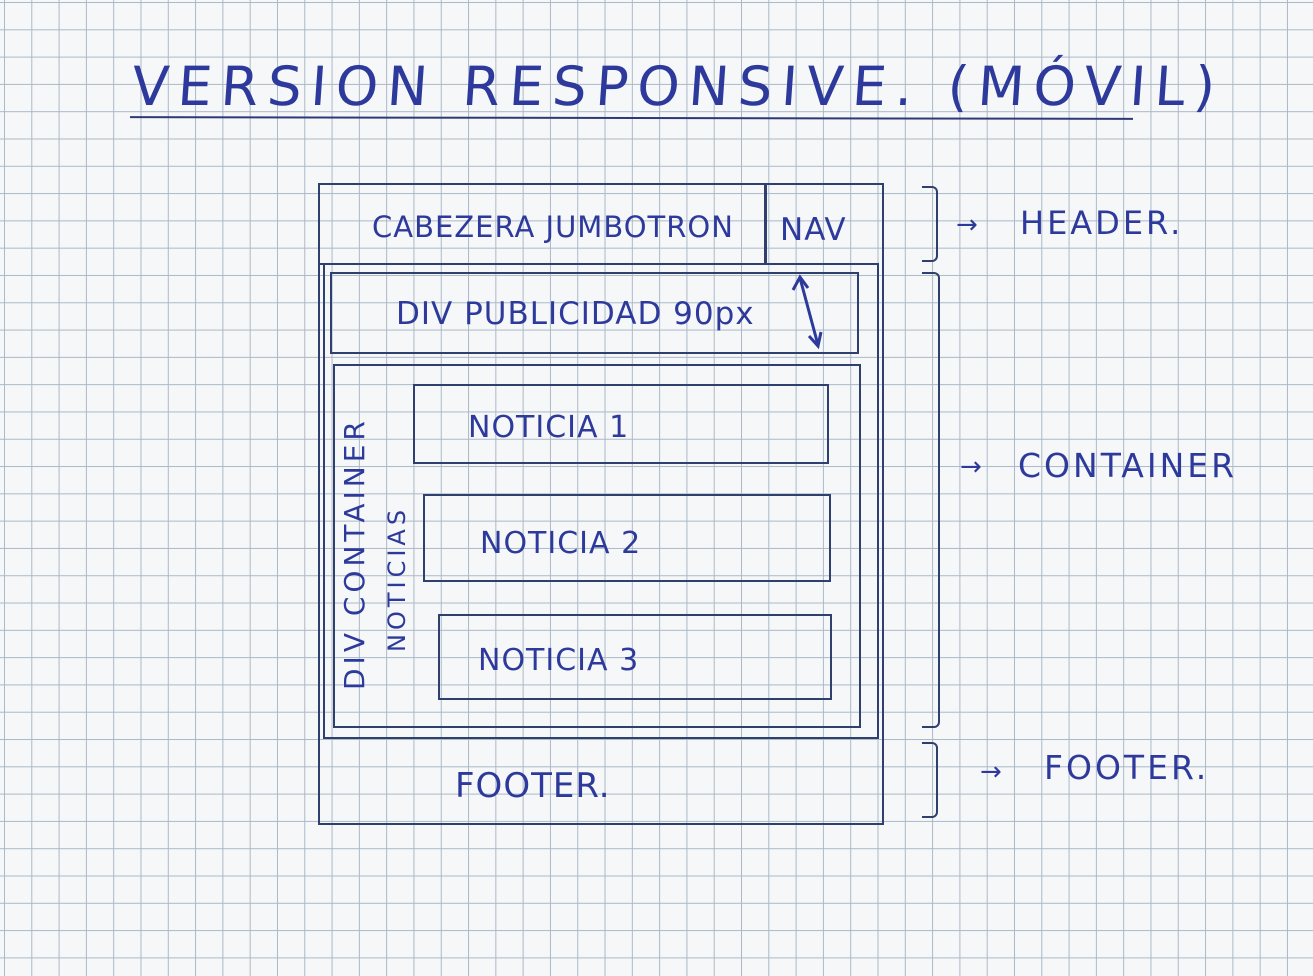  Describe the element at coordinates (930, 780) in the screenshot. I see `footer-brace` at that location.